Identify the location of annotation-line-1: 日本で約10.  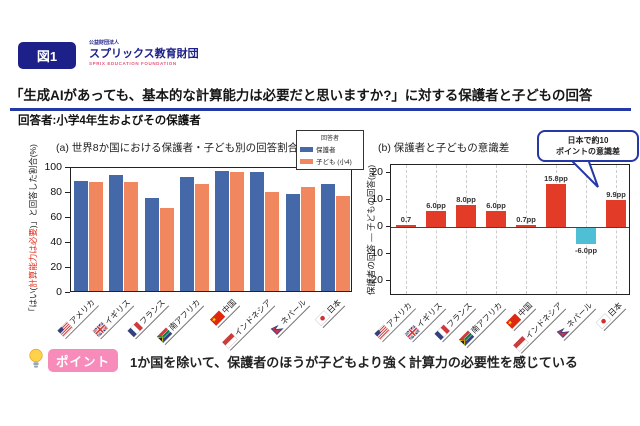
(588, 140).